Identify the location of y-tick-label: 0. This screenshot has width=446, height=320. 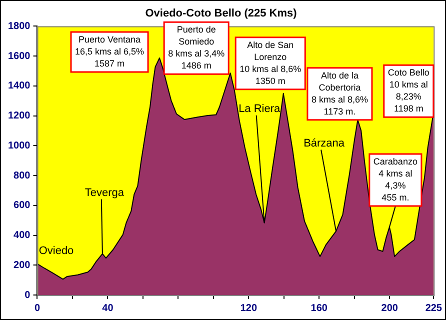
(27, 295).